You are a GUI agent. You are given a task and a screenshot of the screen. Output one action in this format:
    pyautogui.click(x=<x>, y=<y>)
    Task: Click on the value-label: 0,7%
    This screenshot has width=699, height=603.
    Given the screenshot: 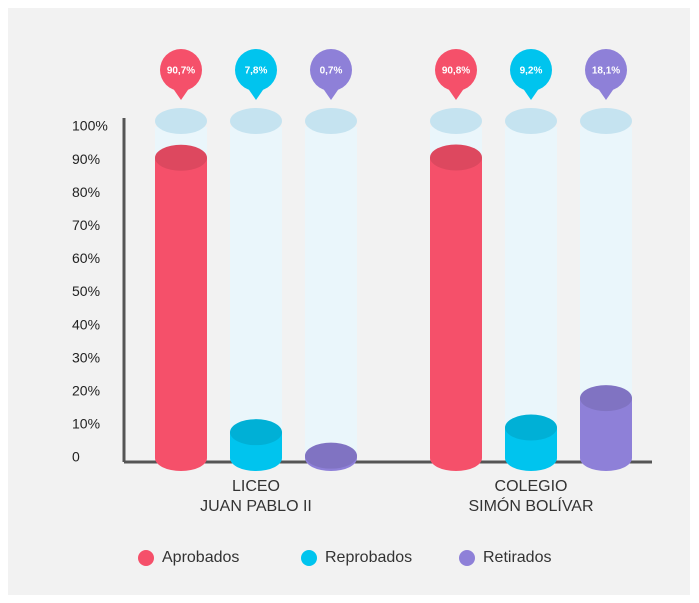 What is the action you would take?
    pyautogui.click(x=331, y=71)
    